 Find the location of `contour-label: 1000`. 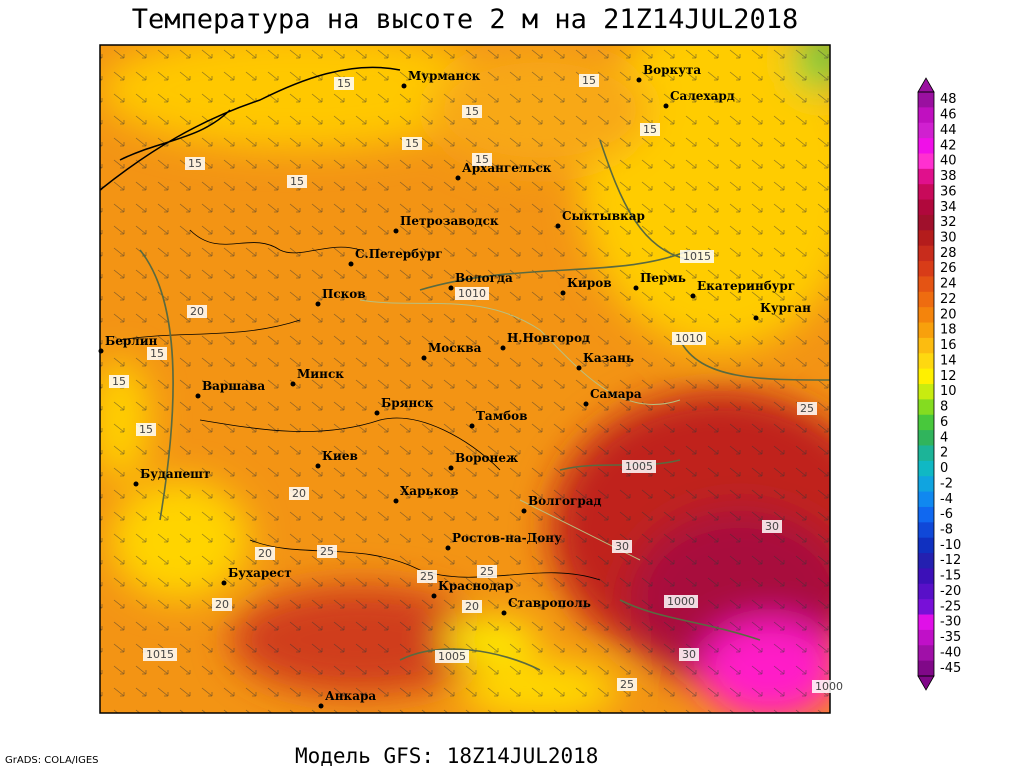

contour-label: 1000 is located at coordinates (681, 601).